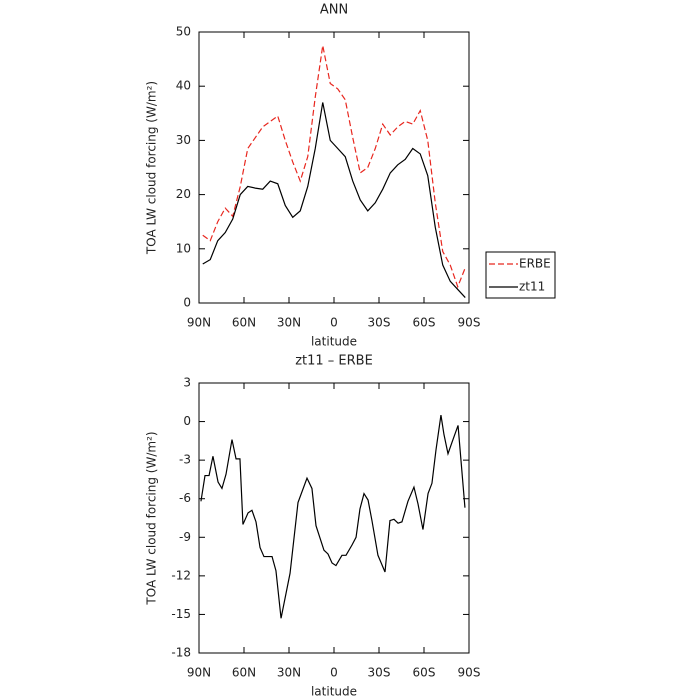 This screenshot has height=700, width=700. What do you see at coordinates (183, 32) in the screenshot?
I see `y-tick-label: 50` at bounding box center [183, 32].